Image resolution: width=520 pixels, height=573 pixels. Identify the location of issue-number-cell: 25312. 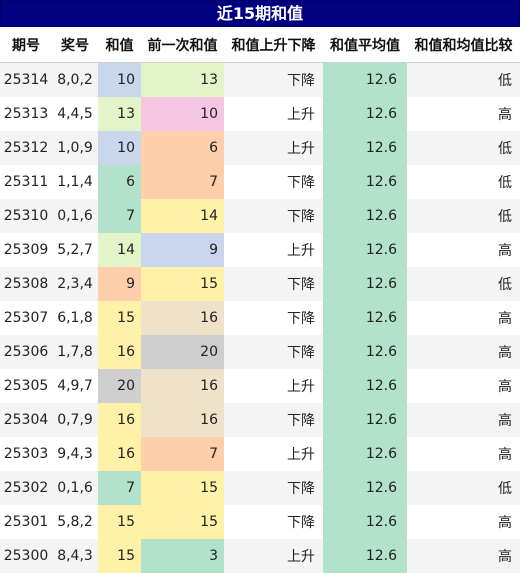
(26, 148).